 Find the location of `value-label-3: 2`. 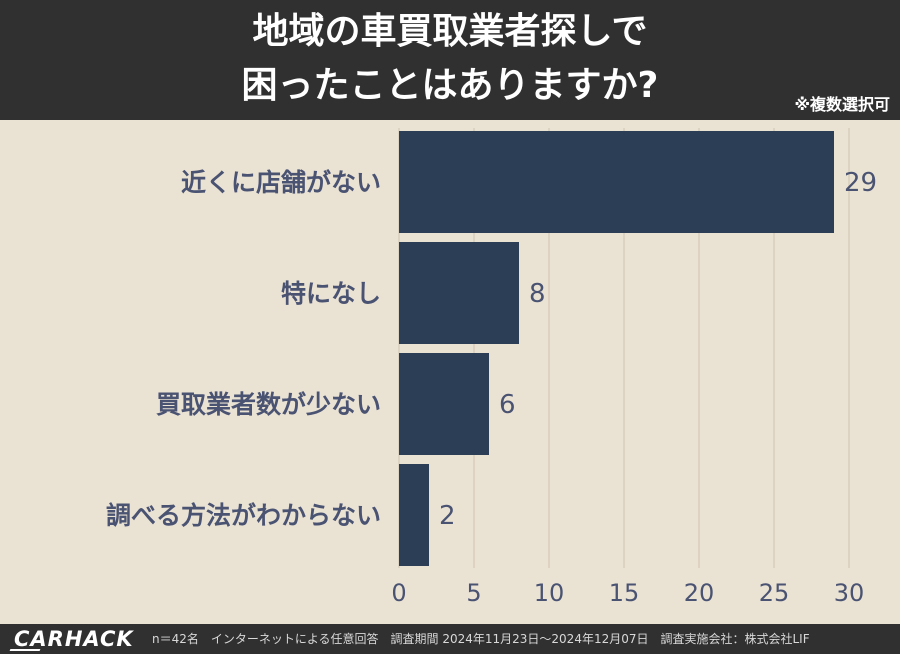

value-label-3: 2 is located at coordinates (447, 516).